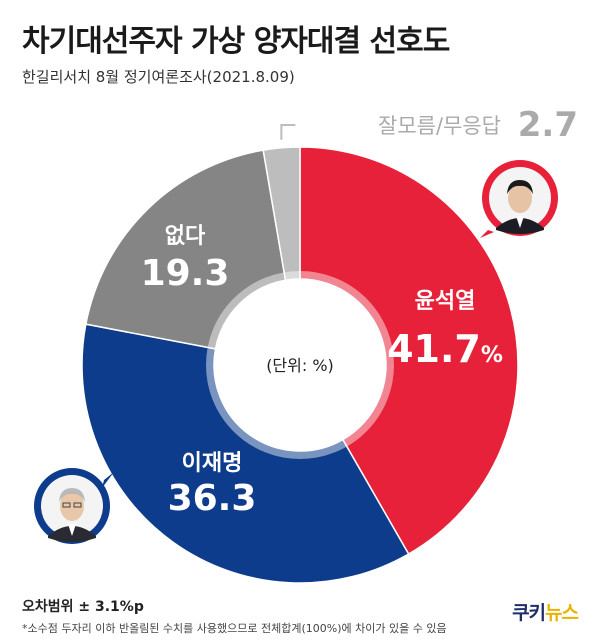 This screenshot has width=600, height=644. Describe the element at coordinates (83, 607) in the screenshot. I see `margin-of-error: 오차범위 ± 3.1%p` at that location.